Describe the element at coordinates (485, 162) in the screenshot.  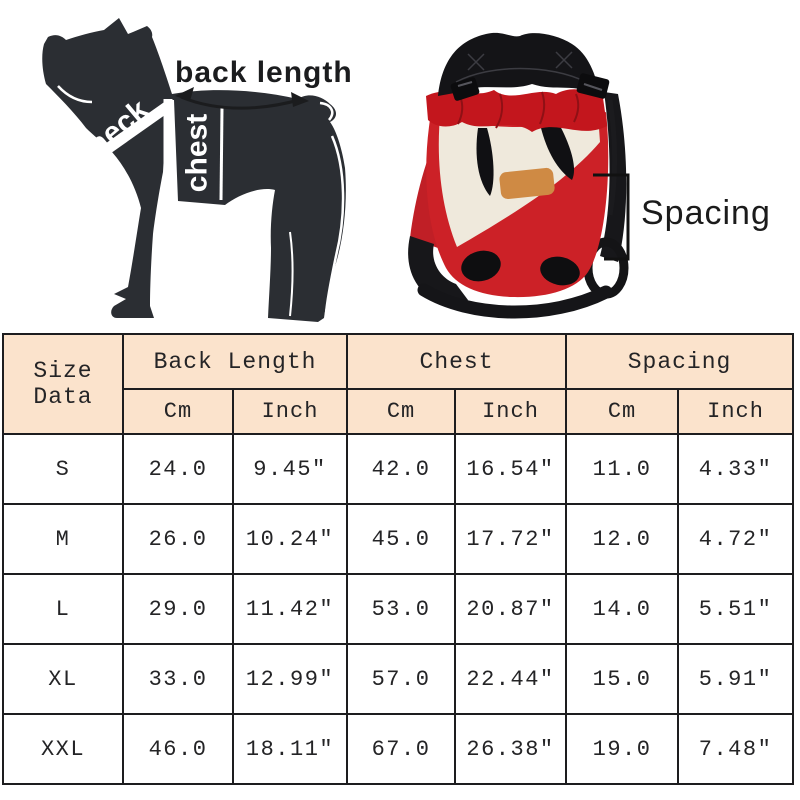
I see `inner-flap-left` at that location.